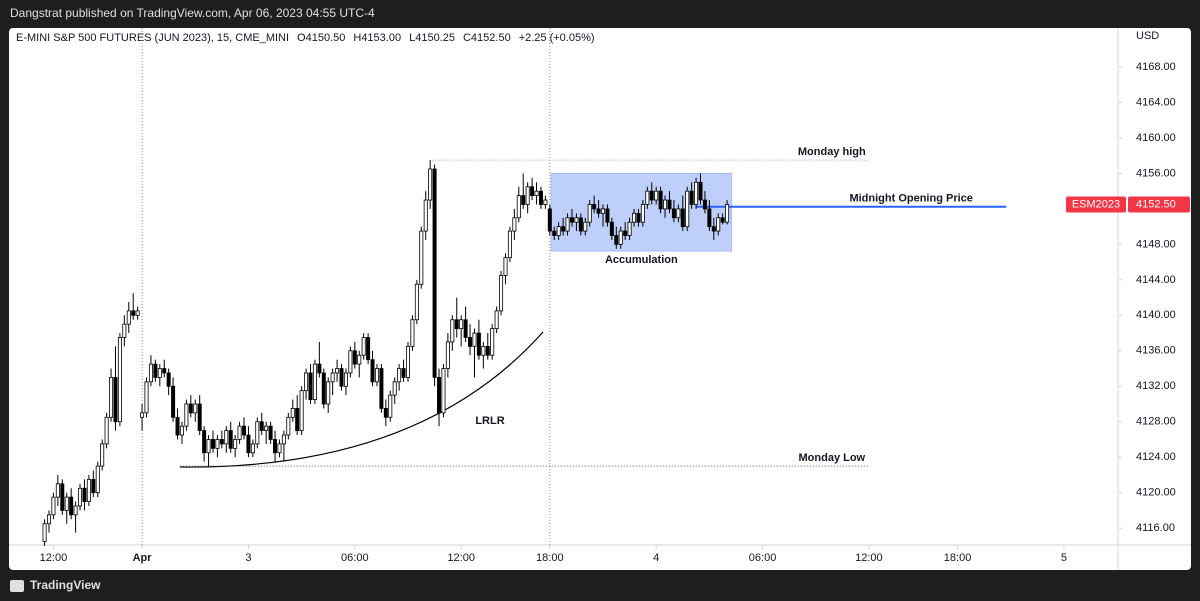  I want to click on annotation-label: Monday high, so click(832, 152).